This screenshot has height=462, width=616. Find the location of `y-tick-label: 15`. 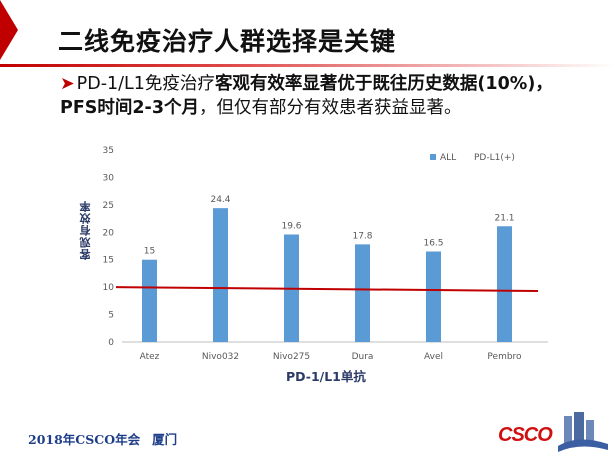

y-tick-label: 15 is located at coordinates (108, 261).